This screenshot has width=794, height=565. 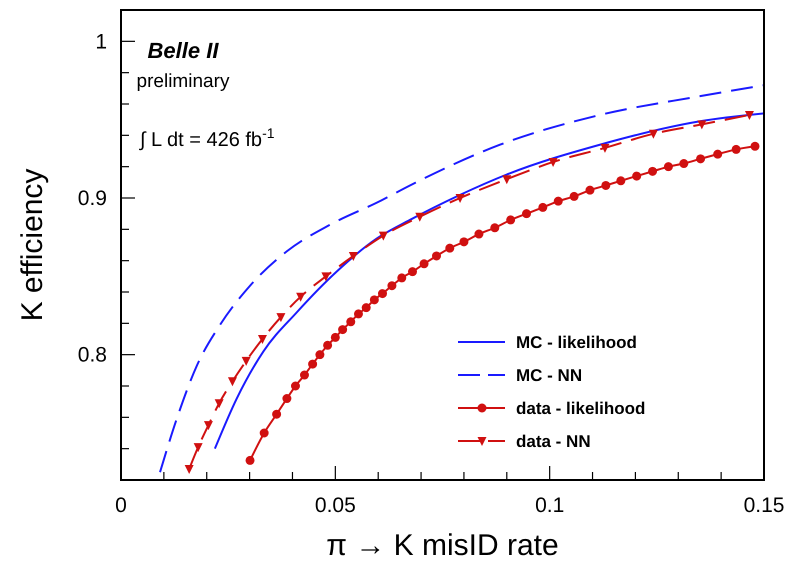 I want to click on x-axis-title: π → K misID rate, so click(x=442, y=545).